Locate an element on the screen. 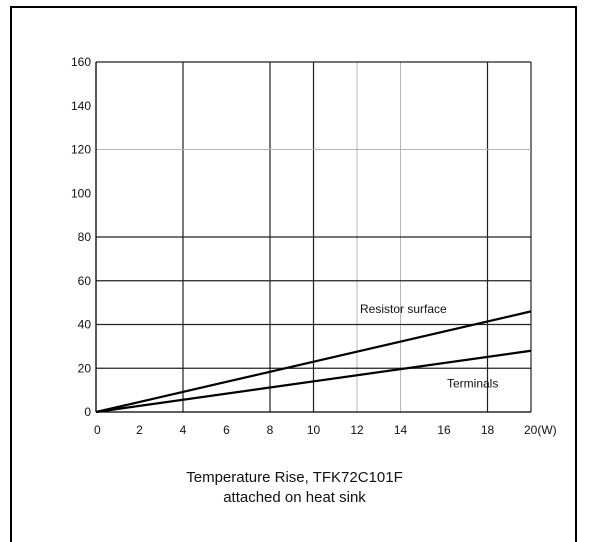 The width and height of the screenshot is (589, 542). x-tick-label: 18 is located at coordinates (488, 430).